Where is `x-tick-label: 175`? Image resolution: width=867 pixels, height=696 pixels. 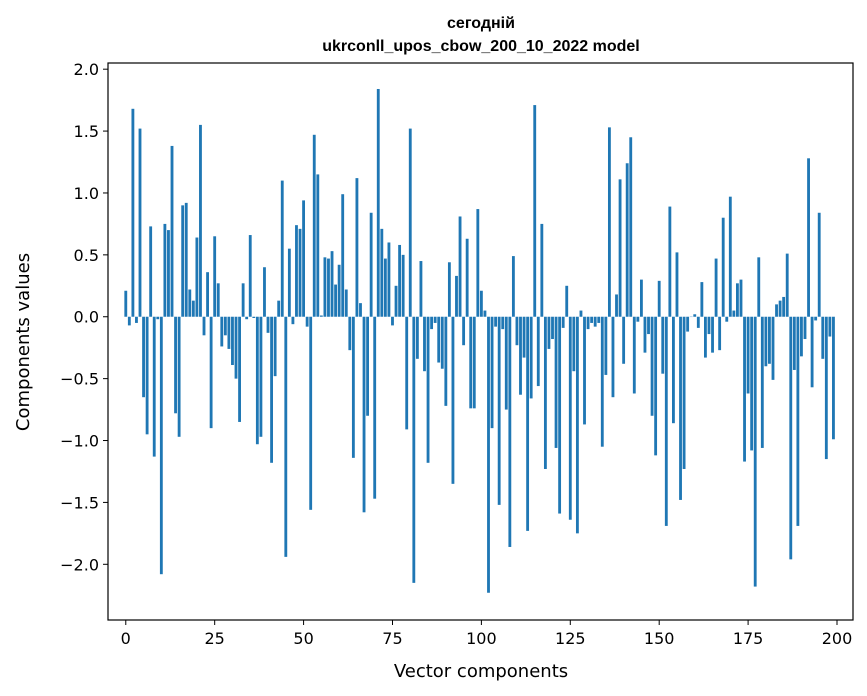 x-tick-label: 175 is located at coordinates (748, 638).